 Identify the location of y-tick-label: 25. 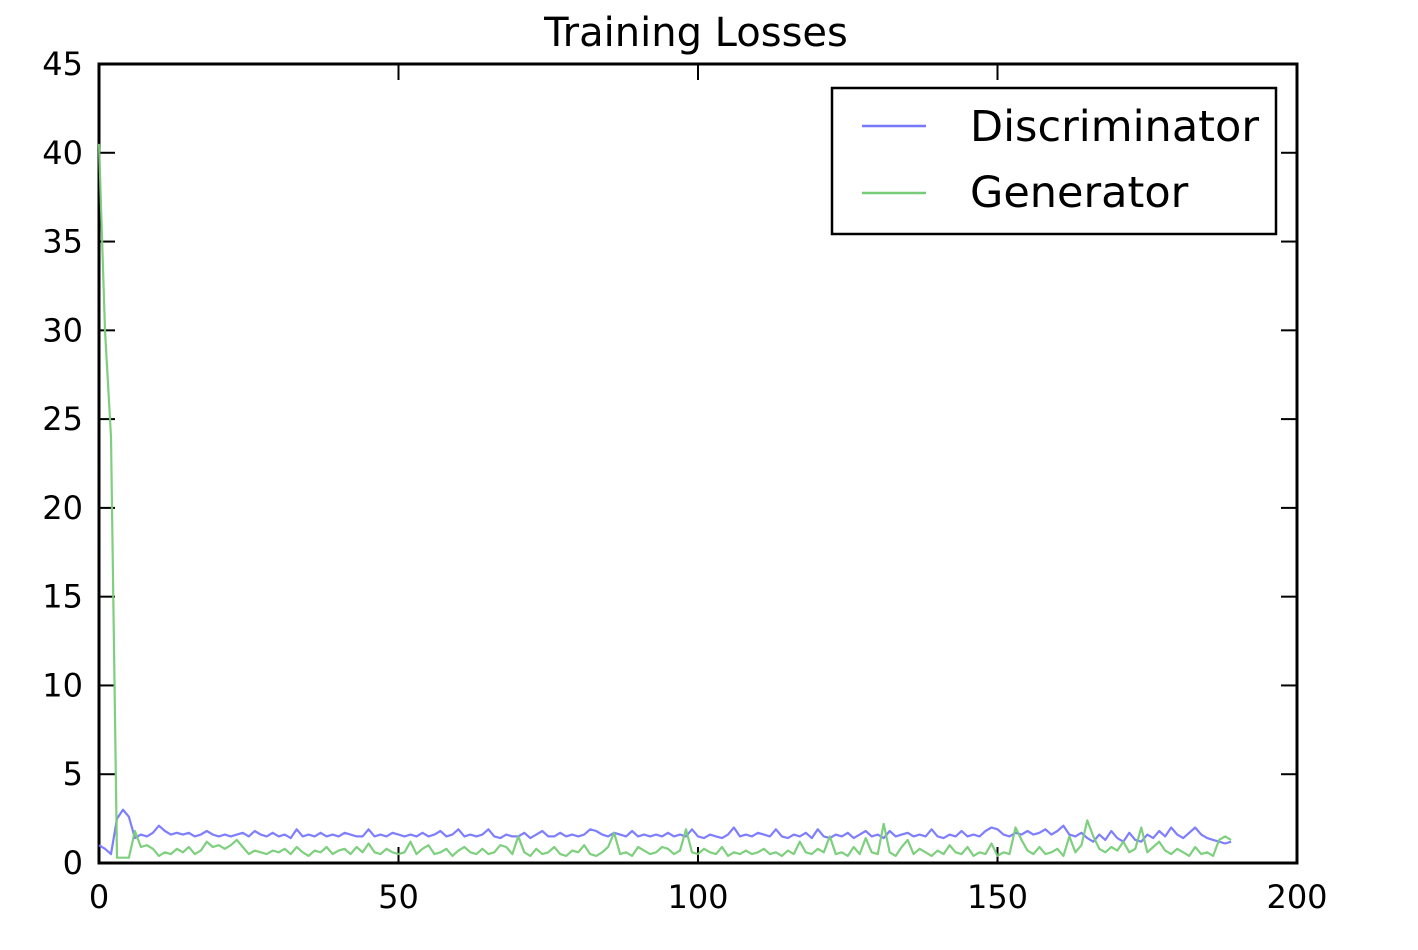
(62, 419).